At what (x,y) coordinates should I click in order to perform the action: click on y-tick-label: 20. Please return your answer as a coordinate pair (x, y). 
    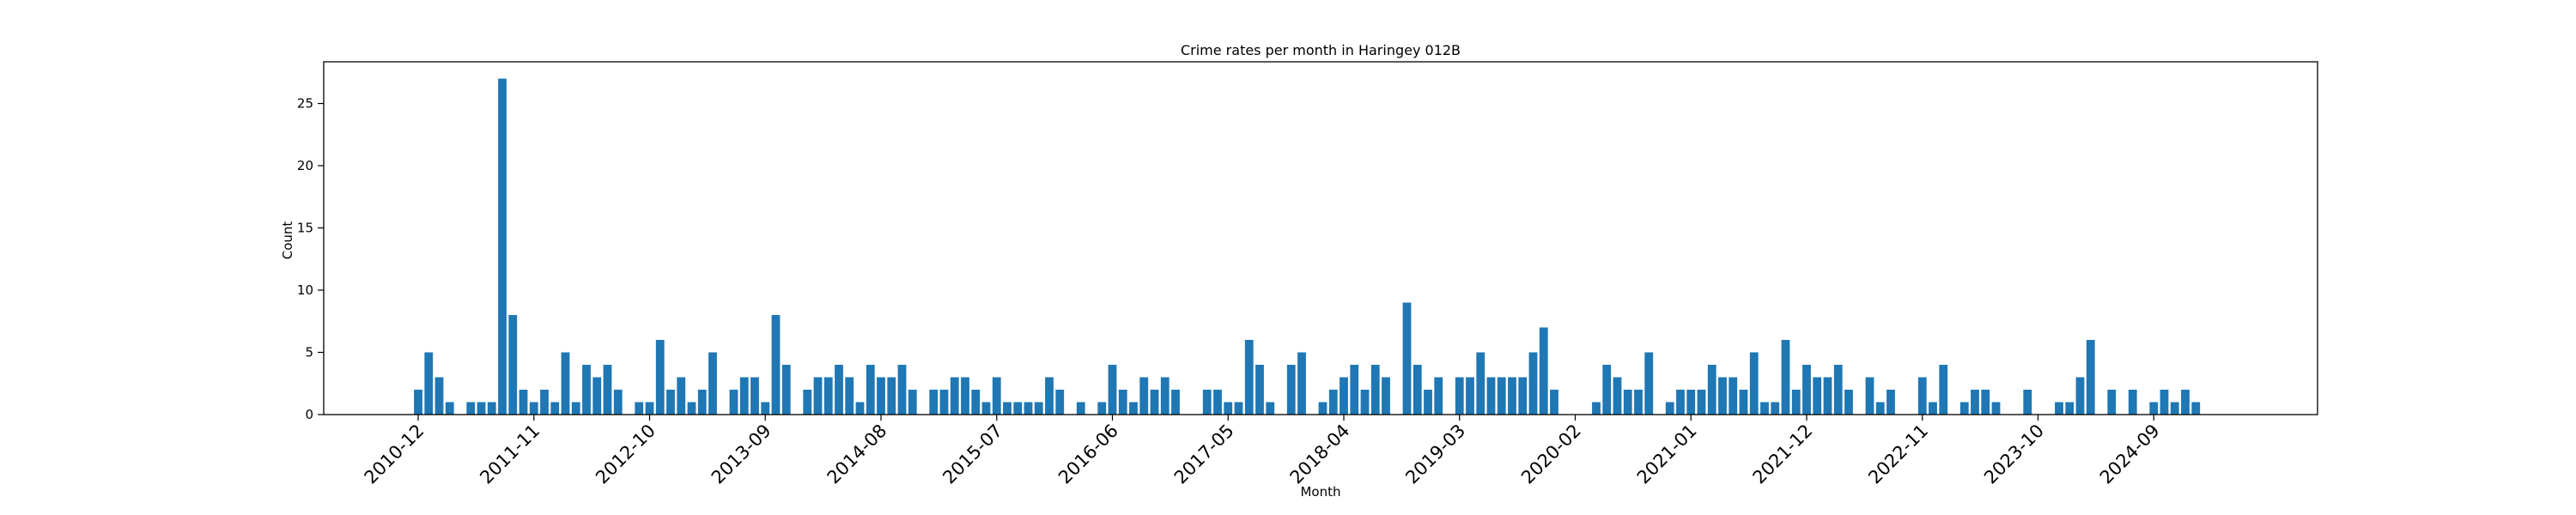
    Looking at the image, I should click on (305, 165).